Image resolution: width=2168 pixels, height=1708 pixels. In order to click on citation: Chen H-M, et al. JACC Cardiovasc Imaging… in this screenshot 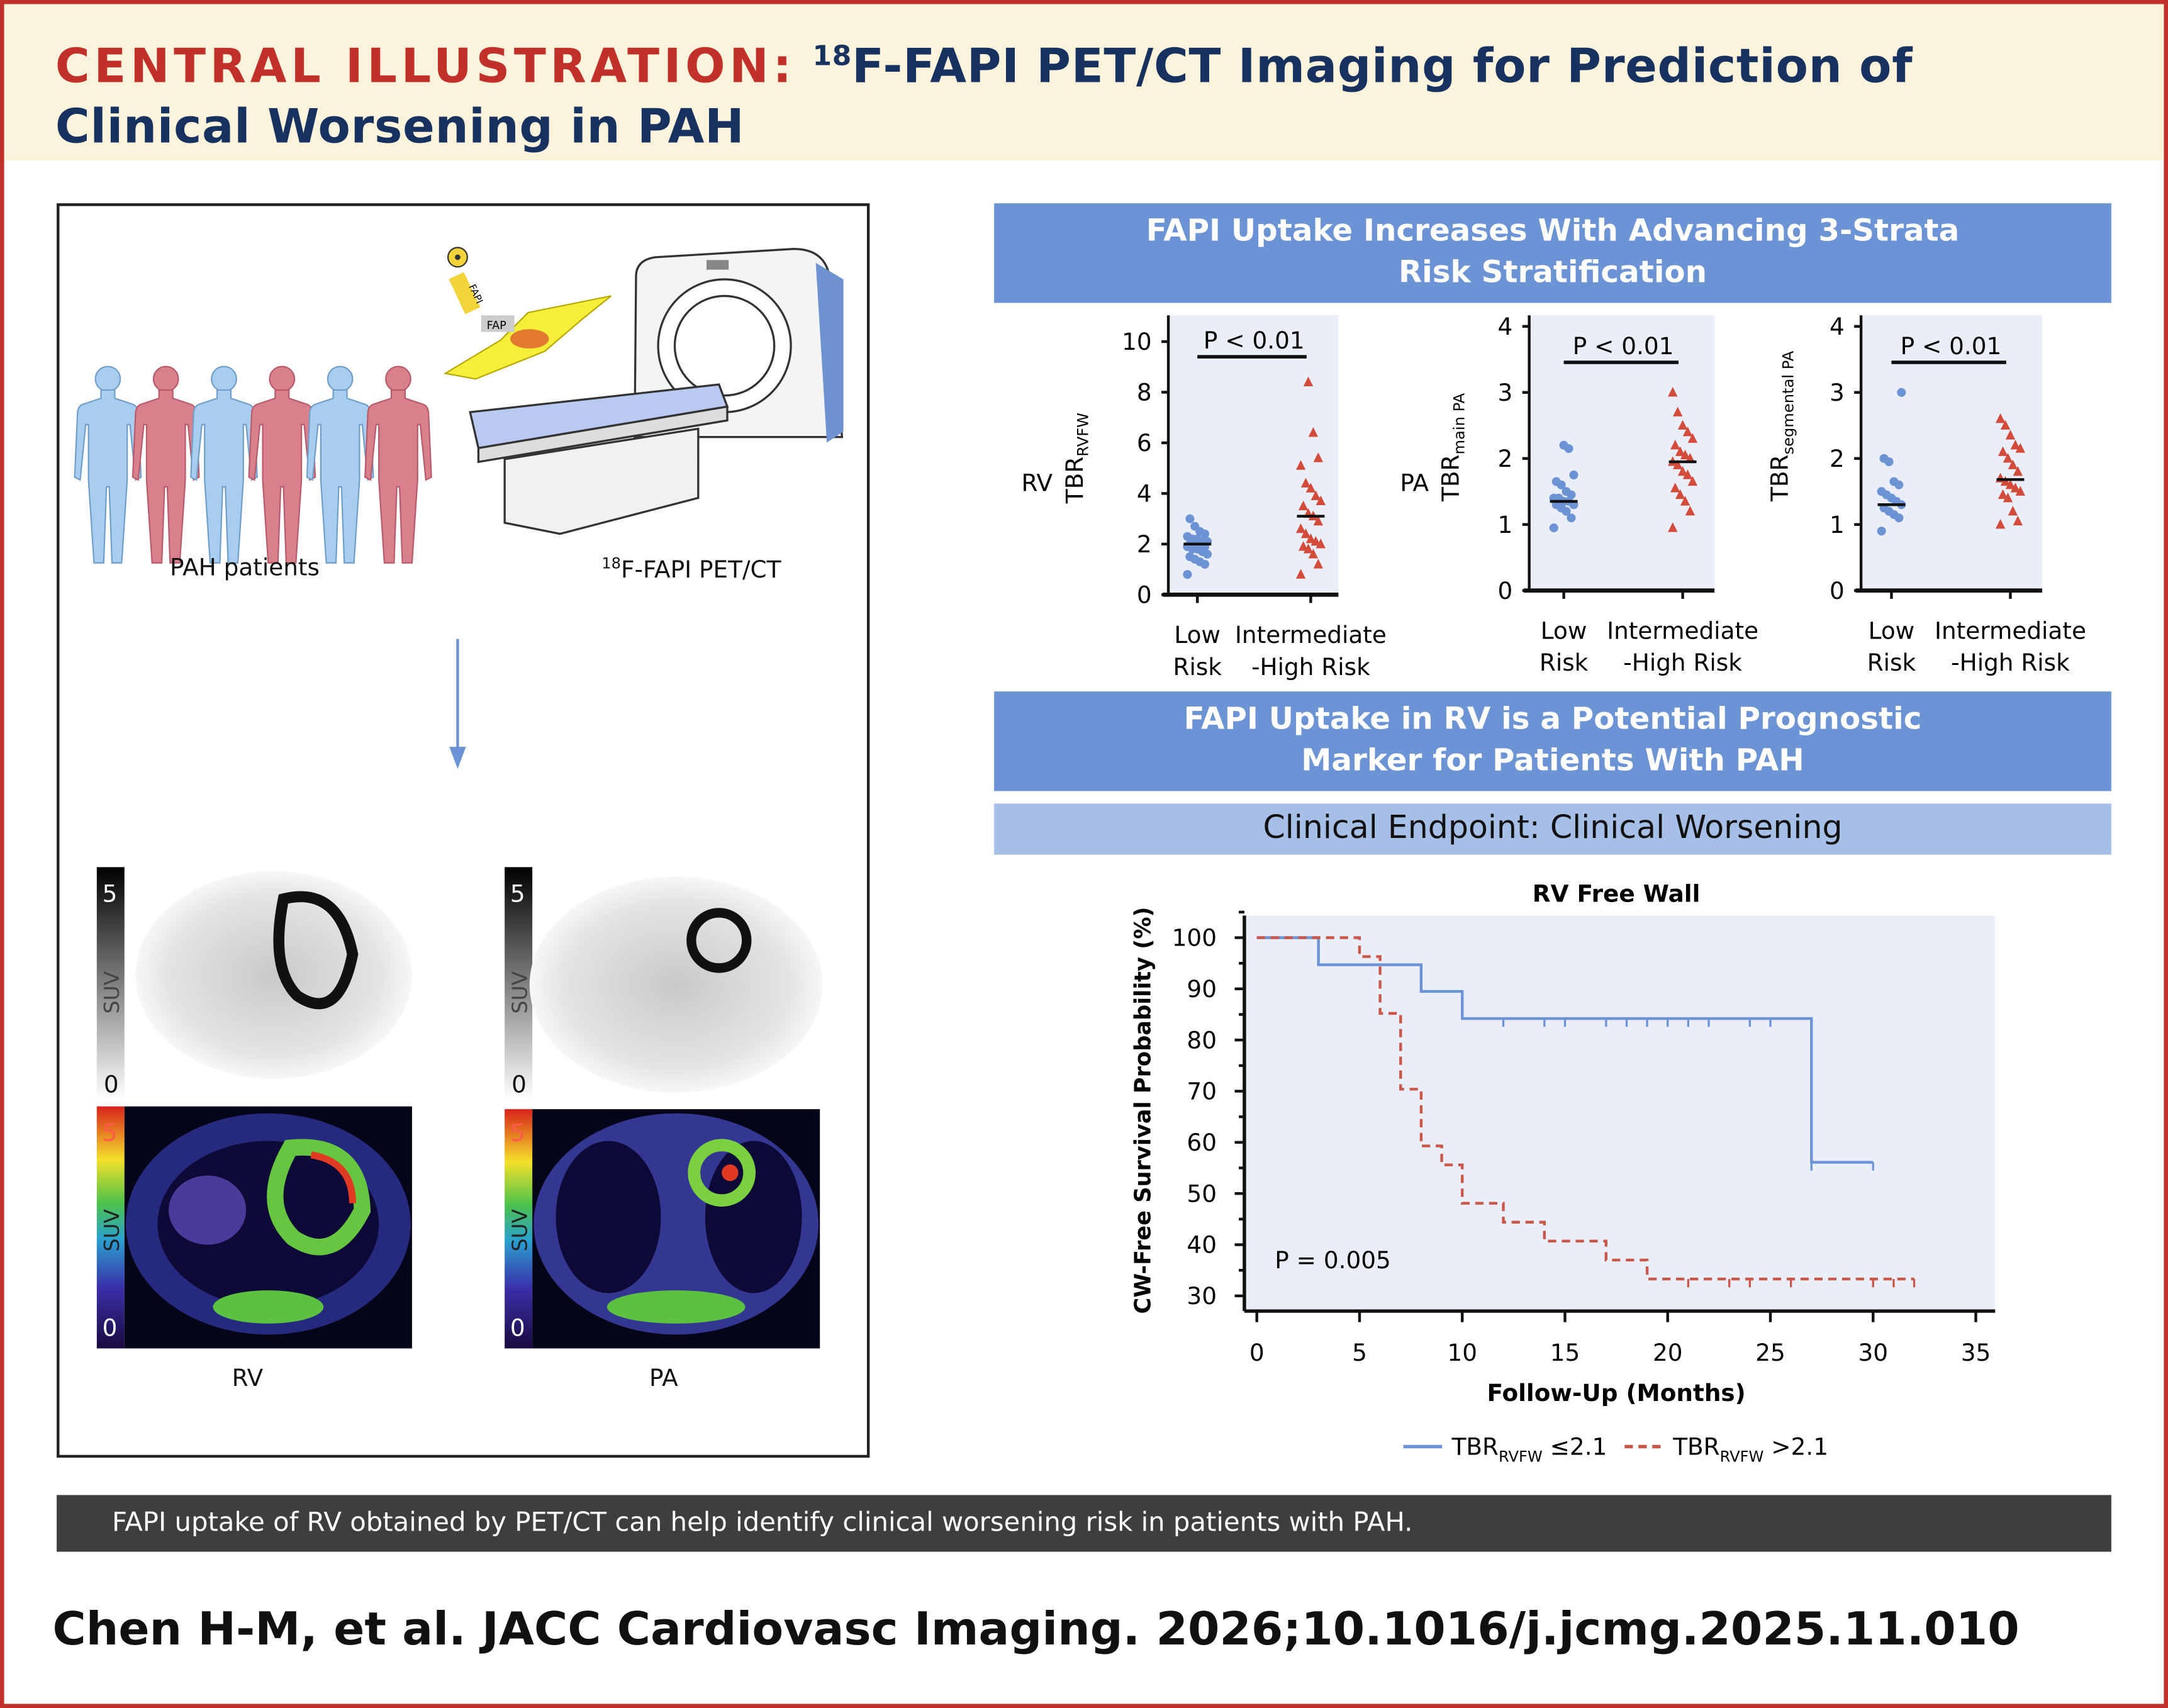, I will do `click(1036, 1628)`.